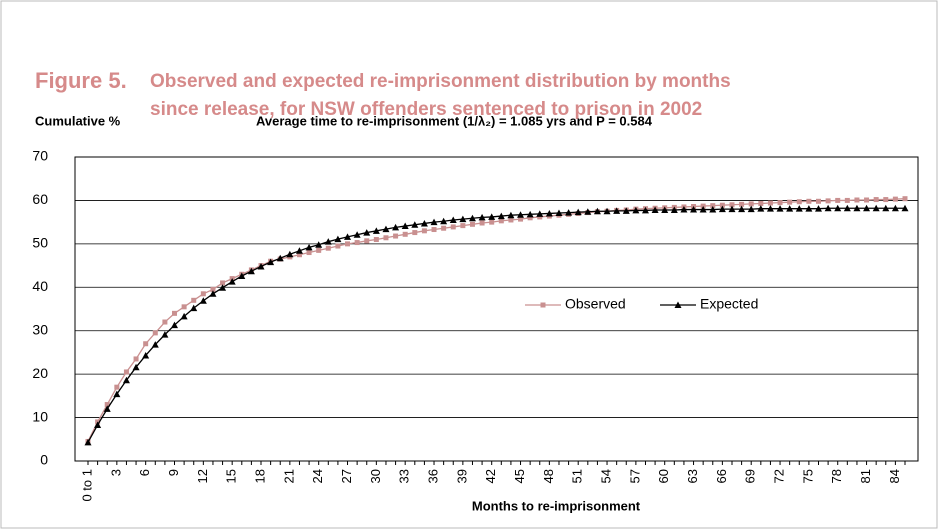 This screenshot has height=530, width=939. Describe the element at coordinates (40, 286) in the screenshot. I see `y-tick-label: 40` at that location.